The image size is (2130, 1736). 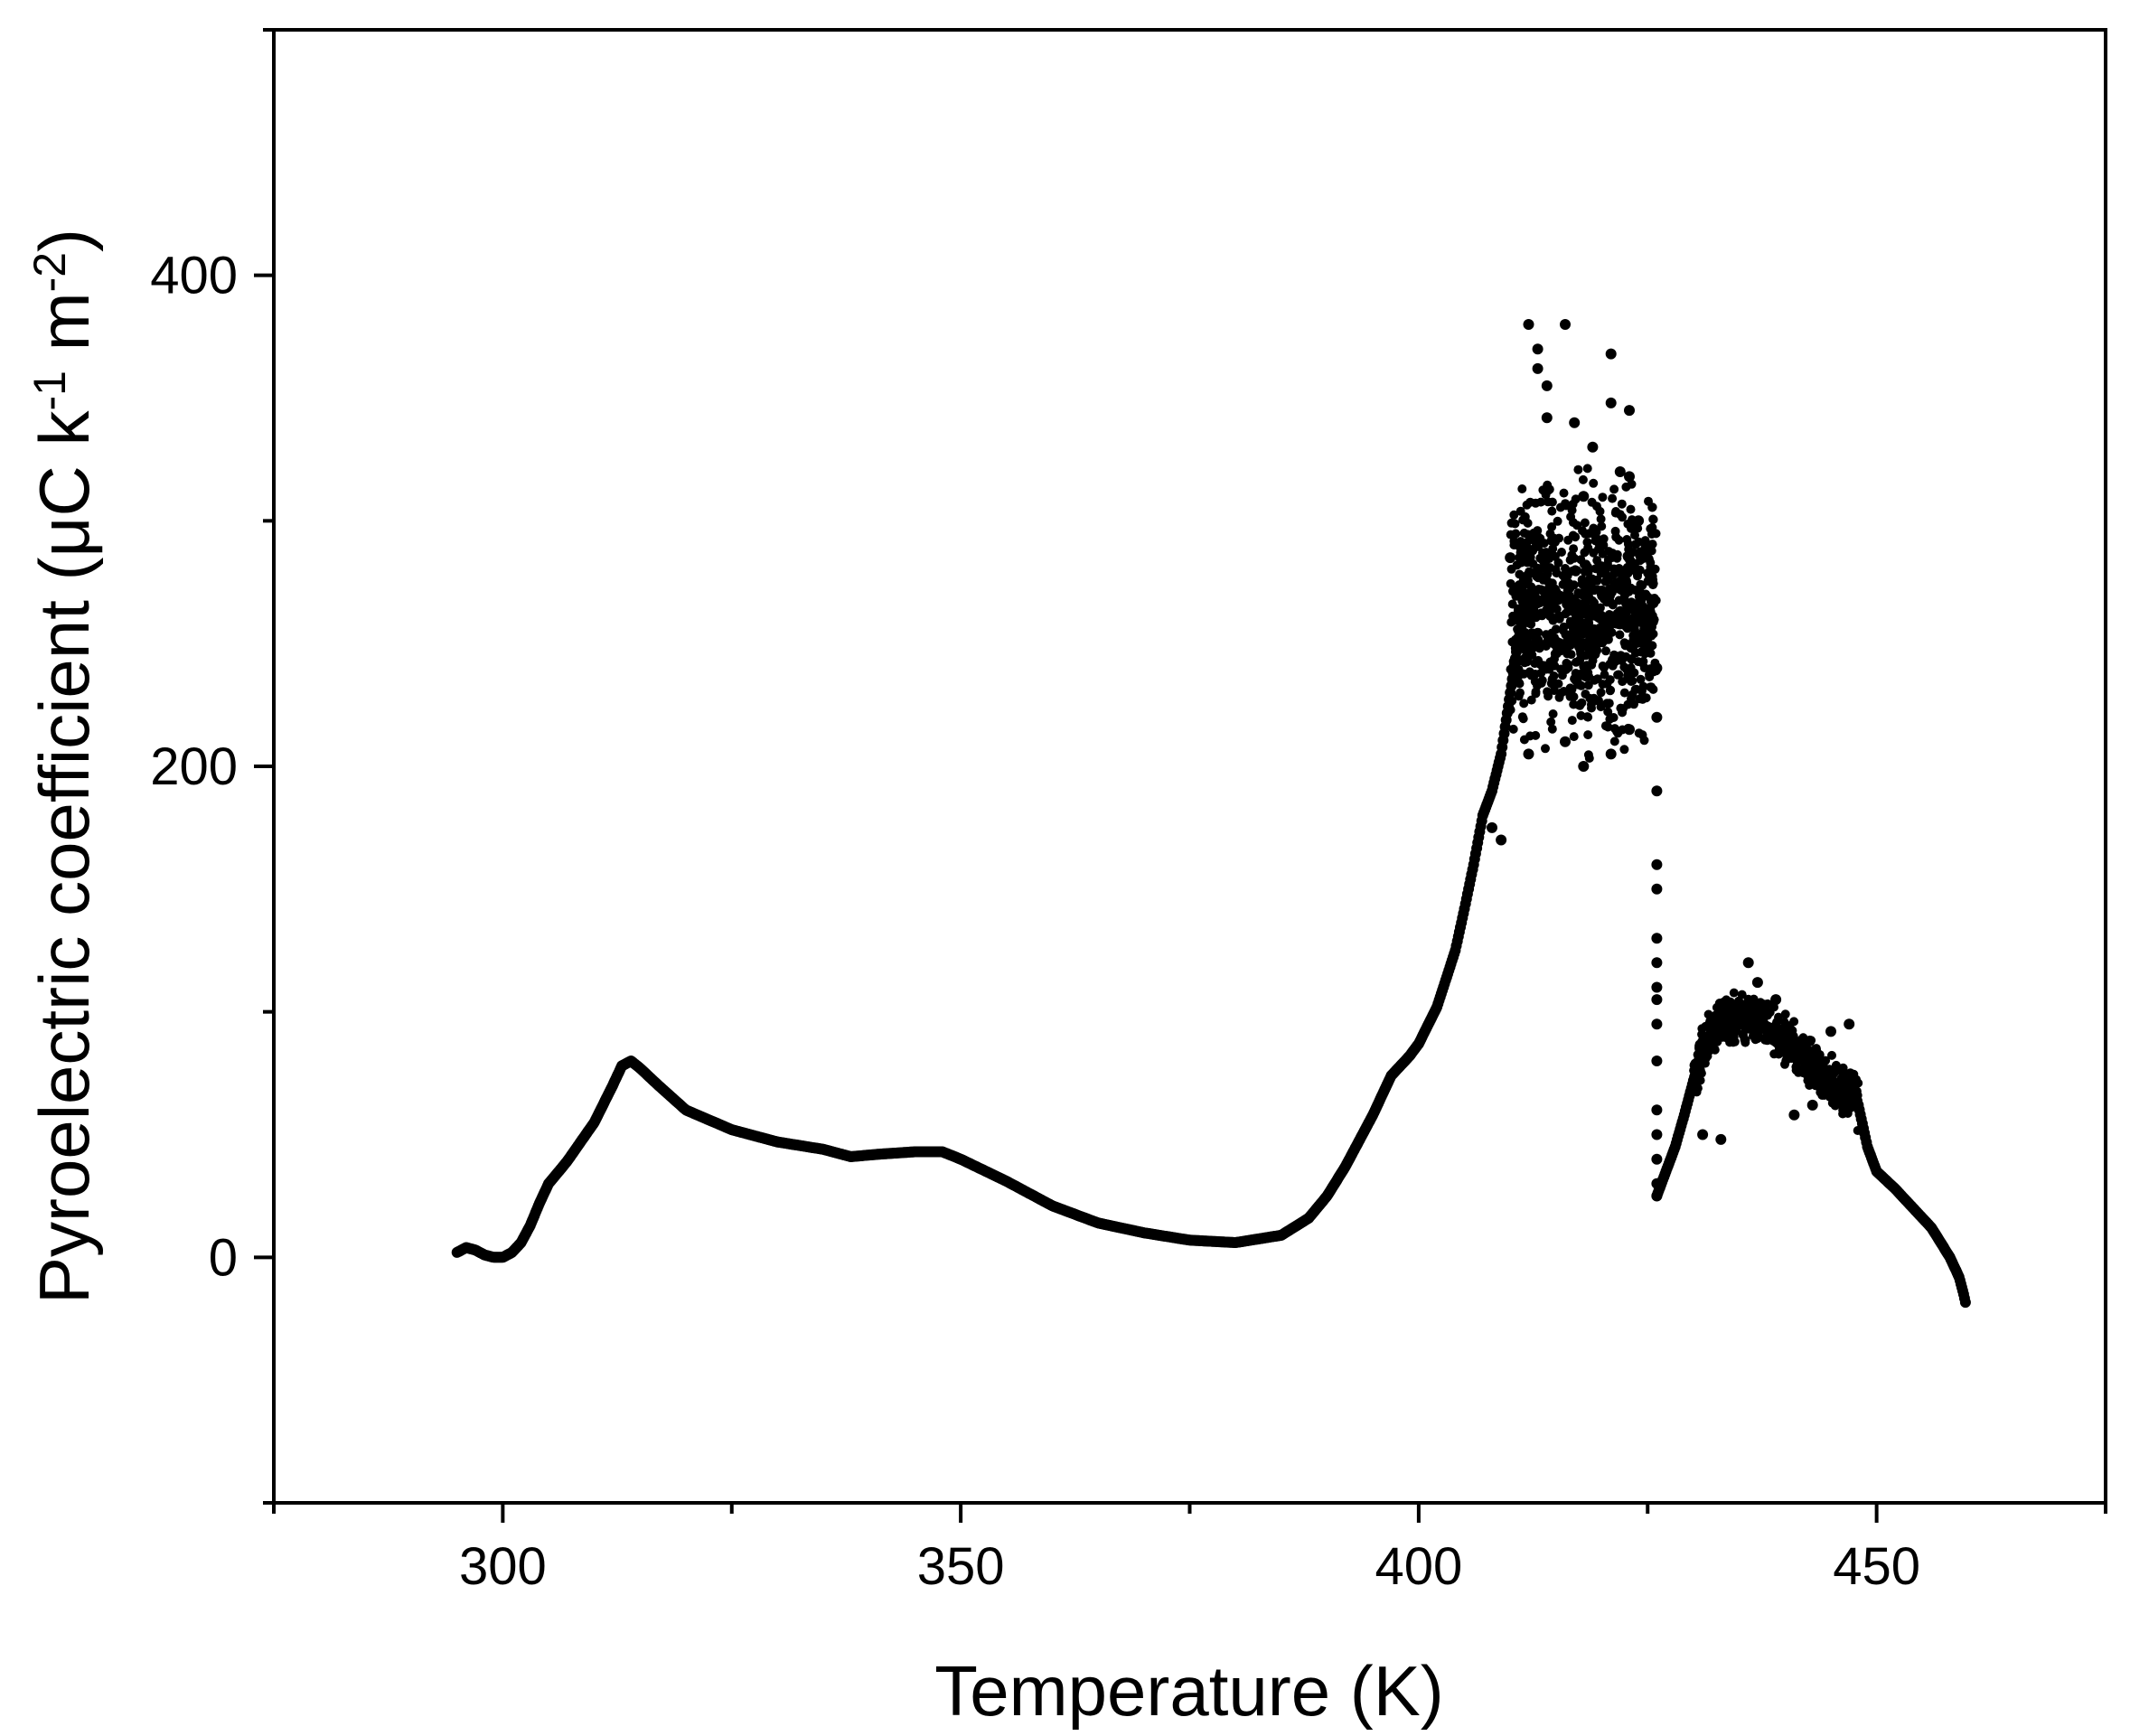 I want to click on y-axis-title-suffix: ), so click(x=64, y=240).